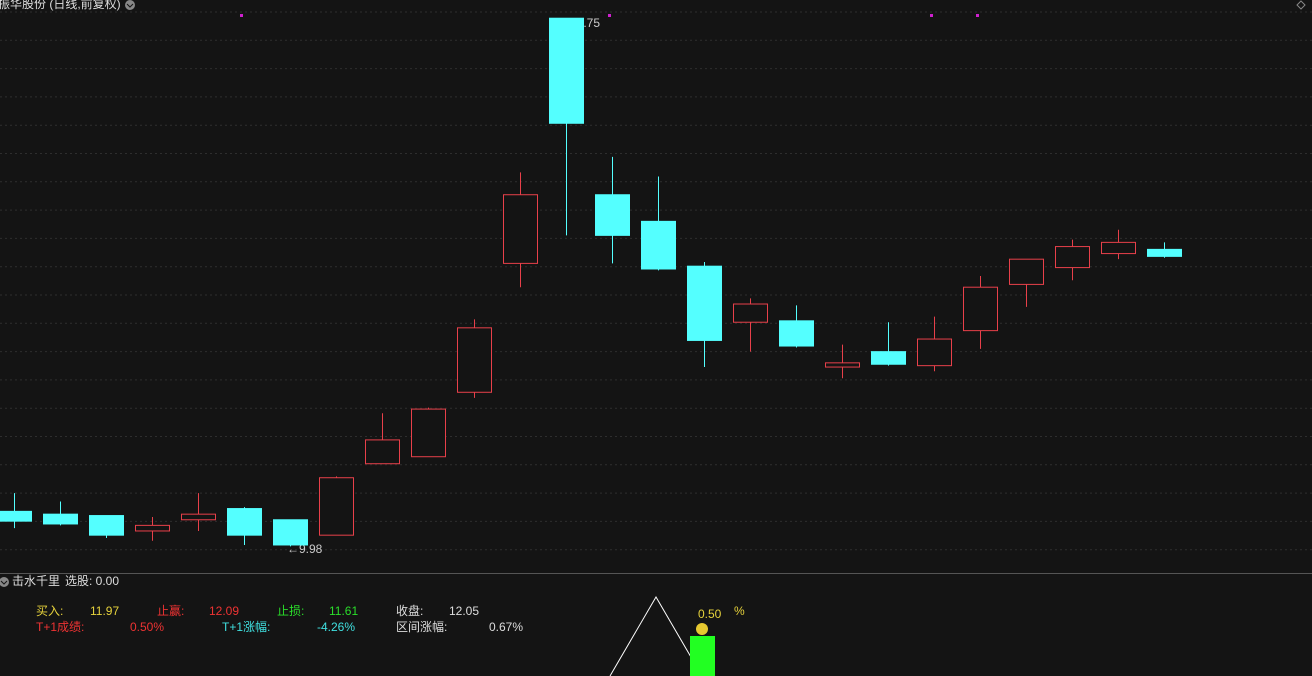  What do you see at coordinates (246, 626) in the screenshot?
I see `stat-label: T+1涨幅:` at bounding box center [246, 626].